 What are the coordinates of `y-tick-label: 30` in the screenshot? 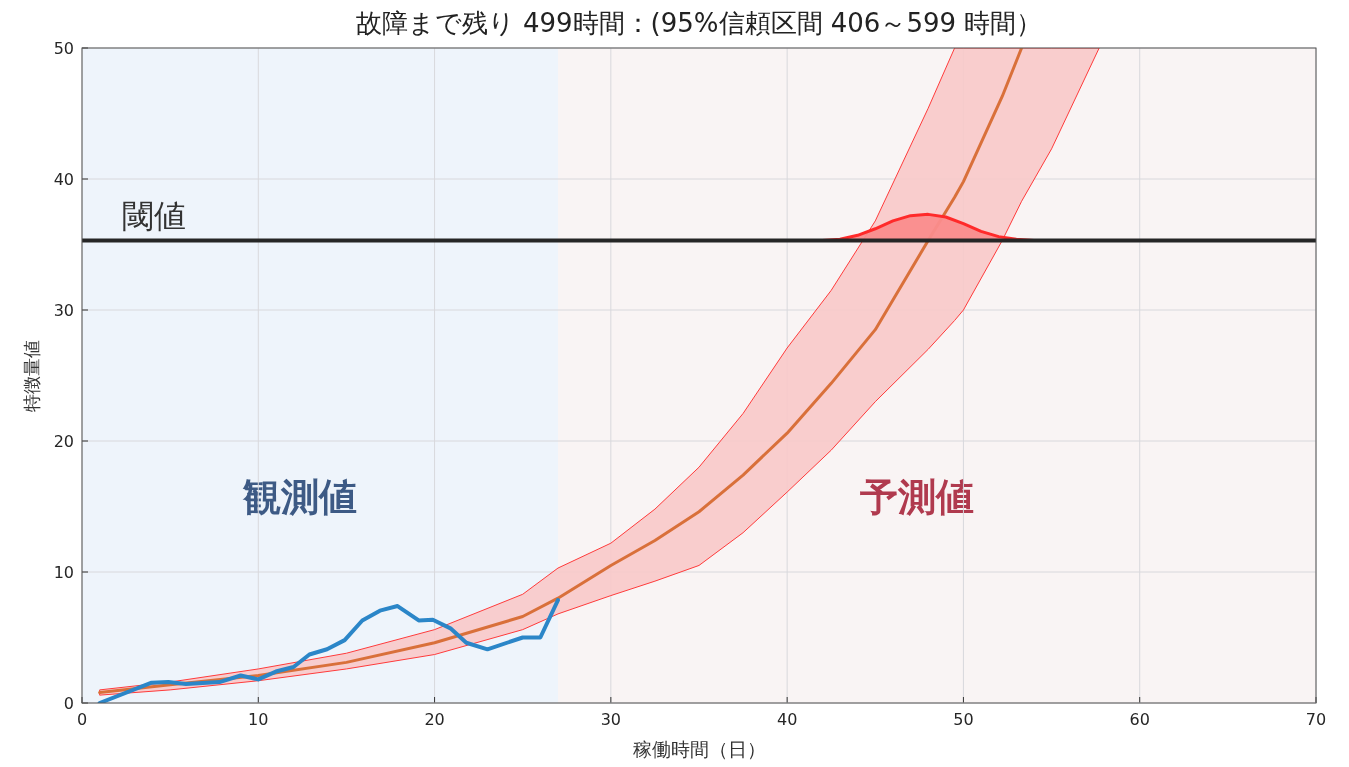 It's located at (63, 310).